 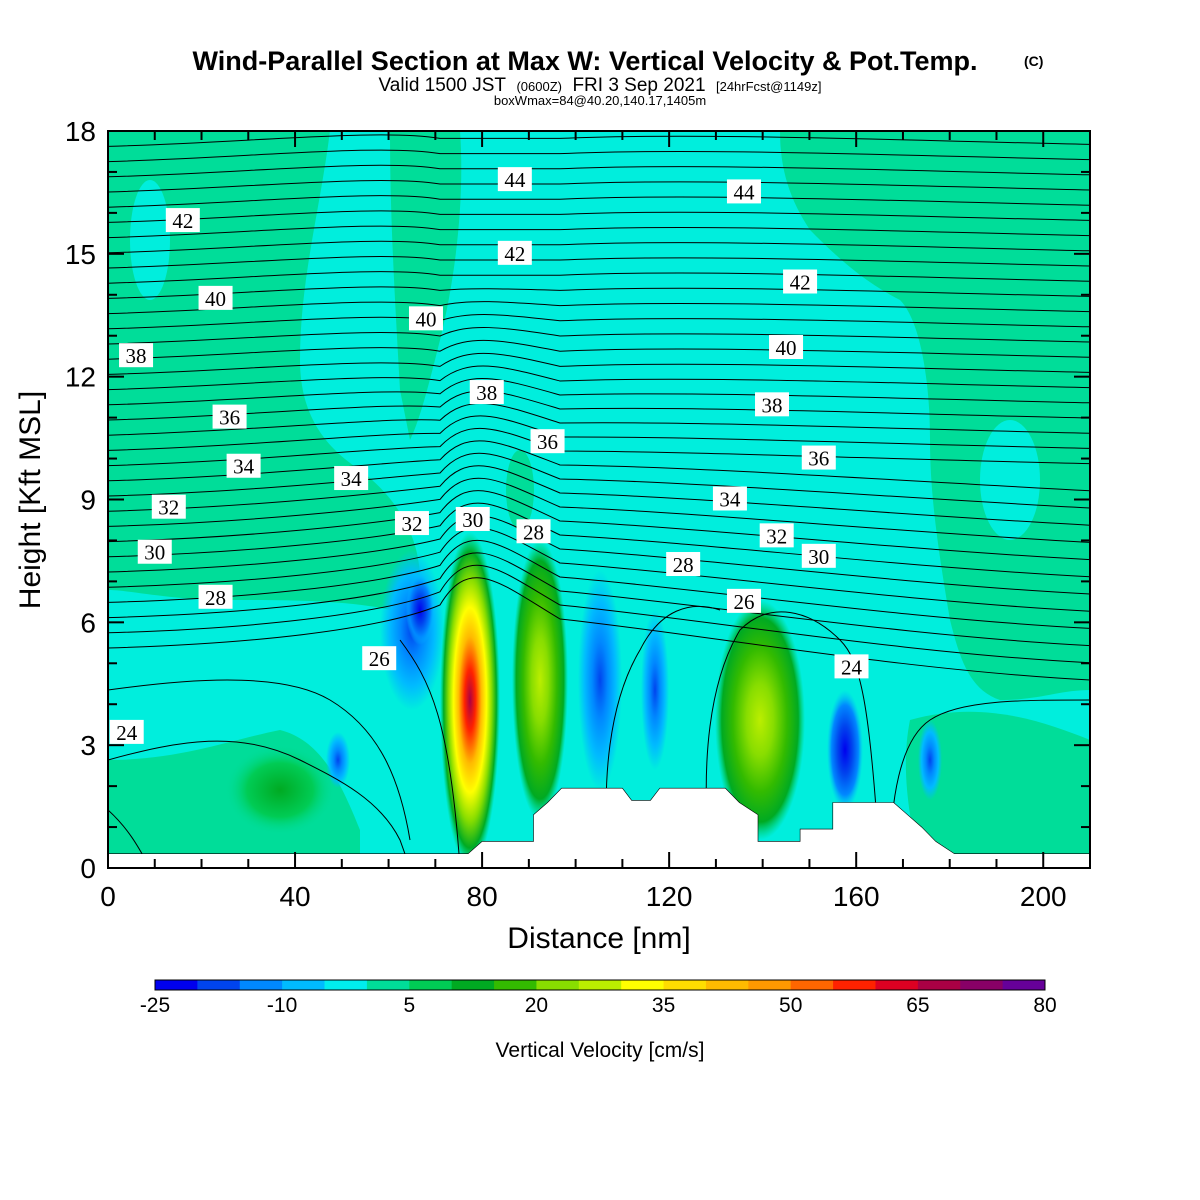 What do you see at coordinates (600, 100) in the screenshot?
I see `box-wmax-info: boxWmax=84@40.20,140.17,1405m` at bounding box center [600, 100].